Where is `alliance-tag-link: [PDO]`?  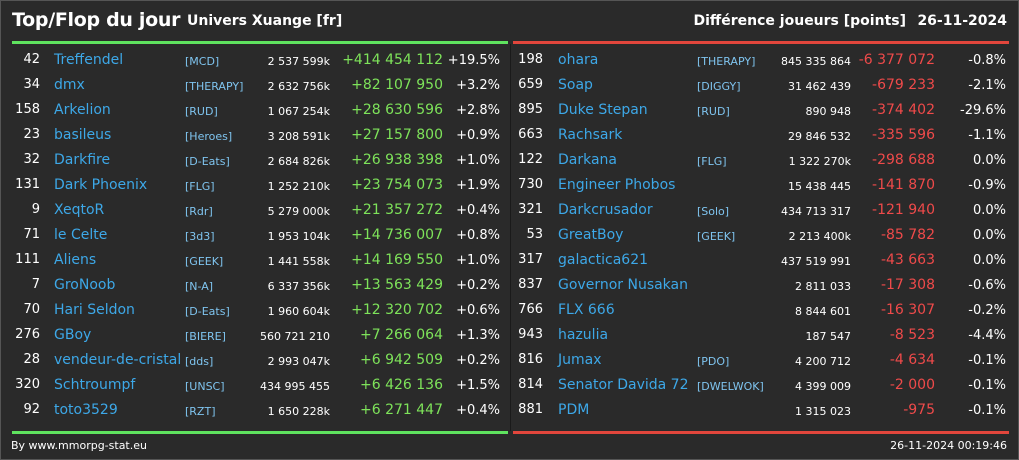
alliance-tag-link: [PDO] is located at coordinates (713, 361).